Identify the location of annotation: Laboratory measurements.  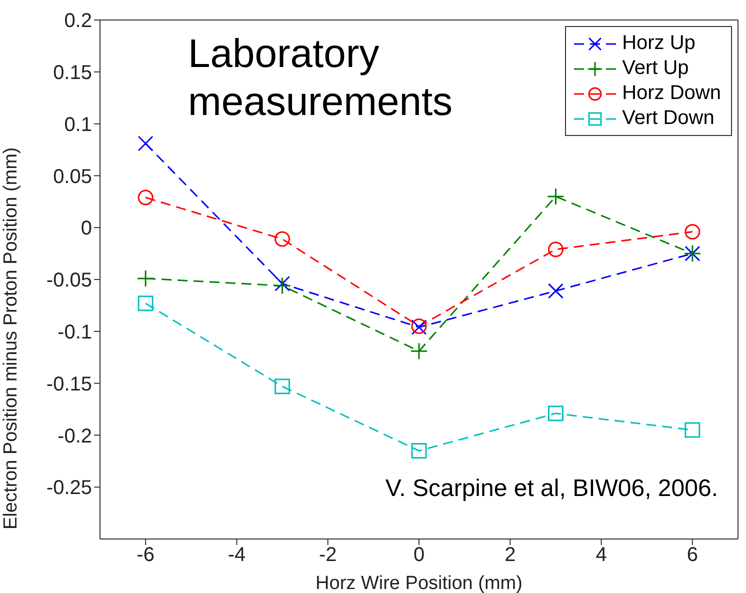
(321, 78).